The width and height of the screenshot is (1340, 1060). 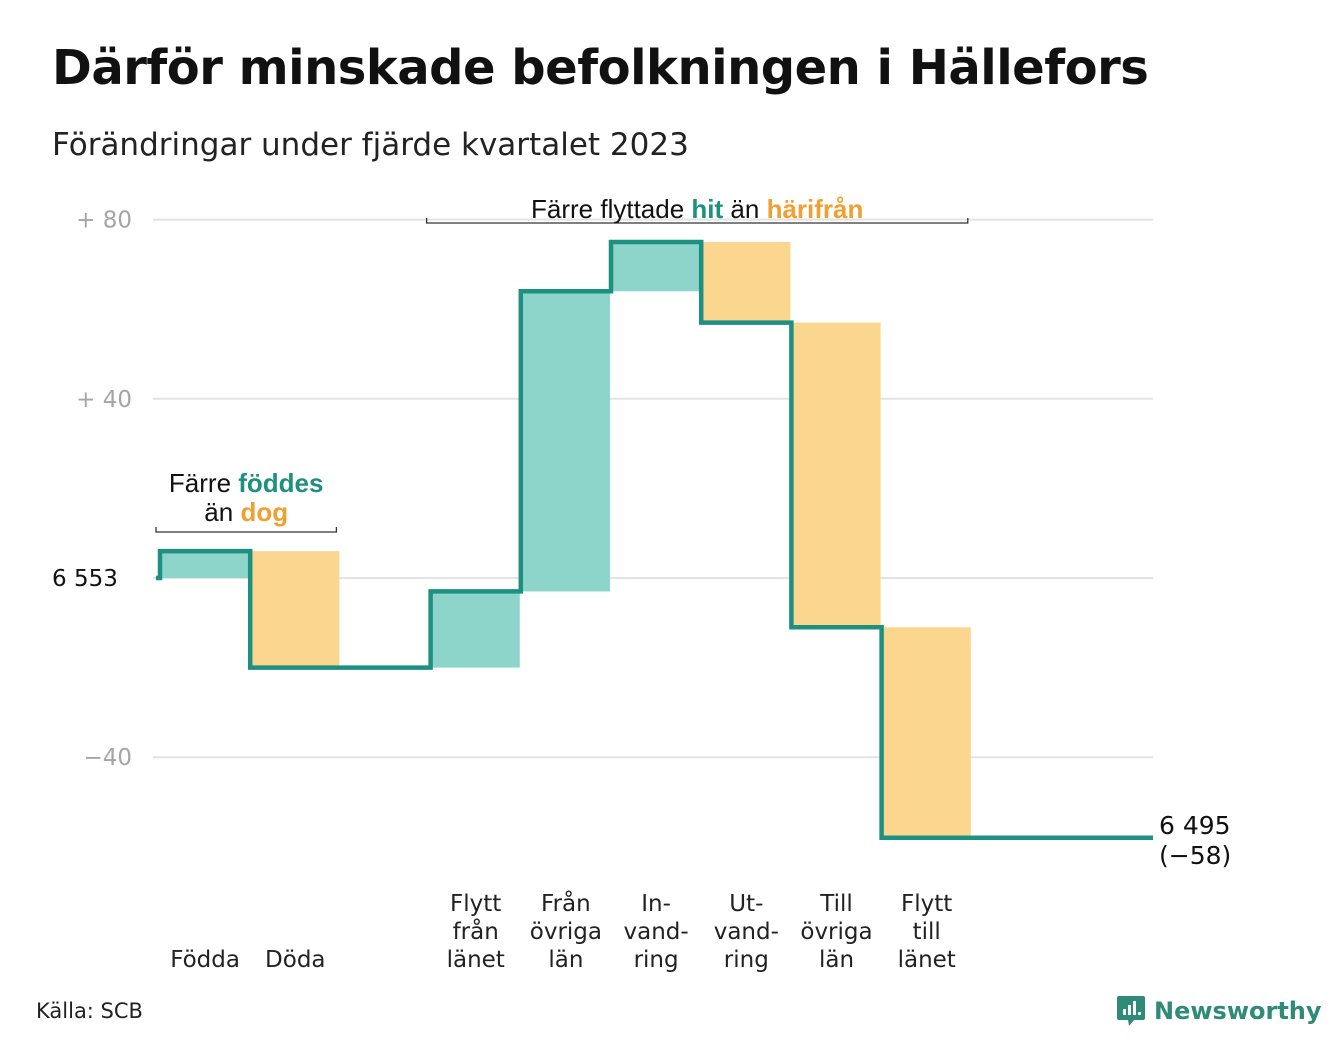 I want to click on annotation-run: Färre flyttade, so click(x=611, y=209).